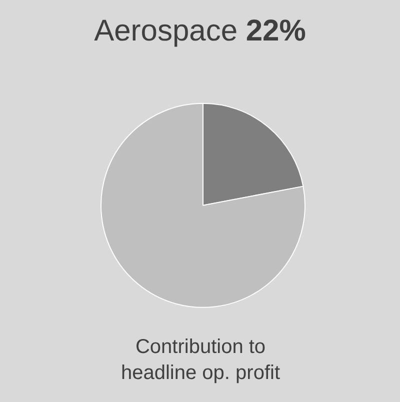 Image resolution: width=400 pixels, height=402 pixels. What do you see at coordinates (200, 31) in the screenshot?
I see `chart-title: Aerospace 22%` at bounding box center [200, 31].